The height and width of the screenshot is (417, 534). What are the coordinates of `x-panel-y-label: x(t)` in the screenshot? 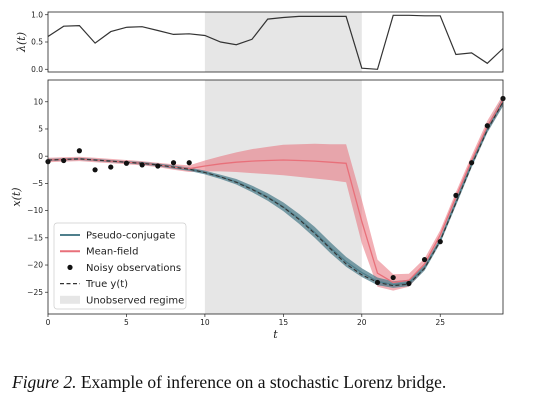 It's located at (16, 196).